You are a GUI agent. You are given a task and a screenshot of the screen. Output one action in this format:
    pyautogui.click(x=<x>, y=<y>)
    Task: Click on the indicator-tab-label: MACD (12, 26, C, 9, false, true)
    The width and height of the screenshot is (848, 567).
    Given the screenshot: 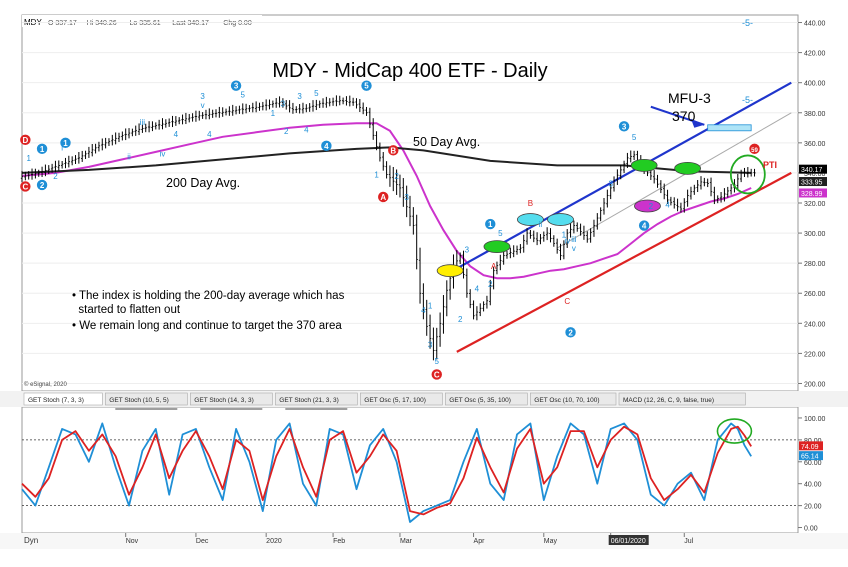 What is the action you would take?
    pyautogui.click(x=668, y=400)
    